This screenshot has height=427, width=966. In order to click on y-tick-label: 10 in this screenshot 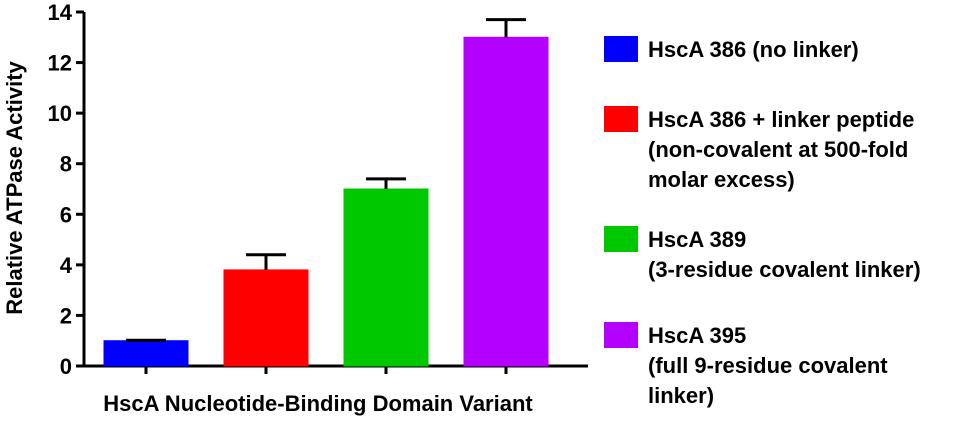, I will do `click(60, 113)`.